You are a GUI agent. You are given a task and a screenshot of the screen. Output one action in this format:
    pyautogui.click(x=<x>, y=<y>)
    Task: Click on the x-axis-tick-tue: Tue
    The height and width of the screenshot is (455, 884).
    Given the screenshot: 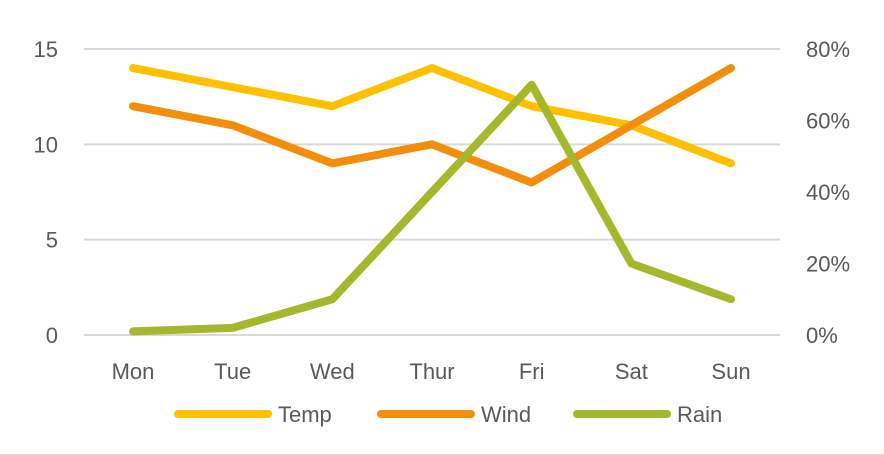 What is the action you would take?
    pyautogui.click(x=232, y=371)
    